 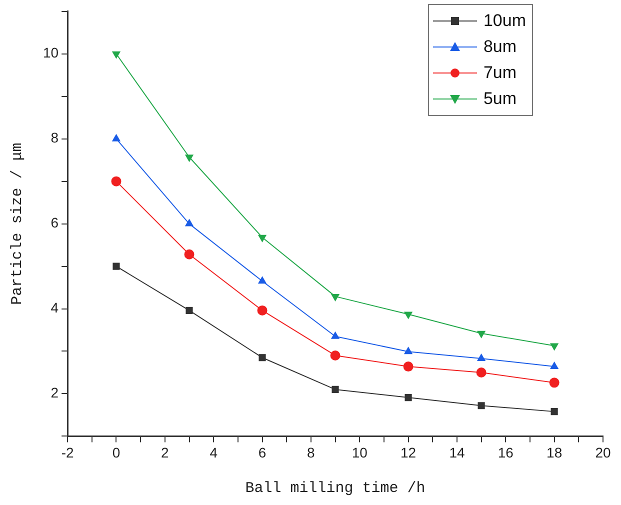 What do you see at coordinates (506, 452) in the screenshot?
I see `x-tick-label: 16` at bounding box center [506, 452].